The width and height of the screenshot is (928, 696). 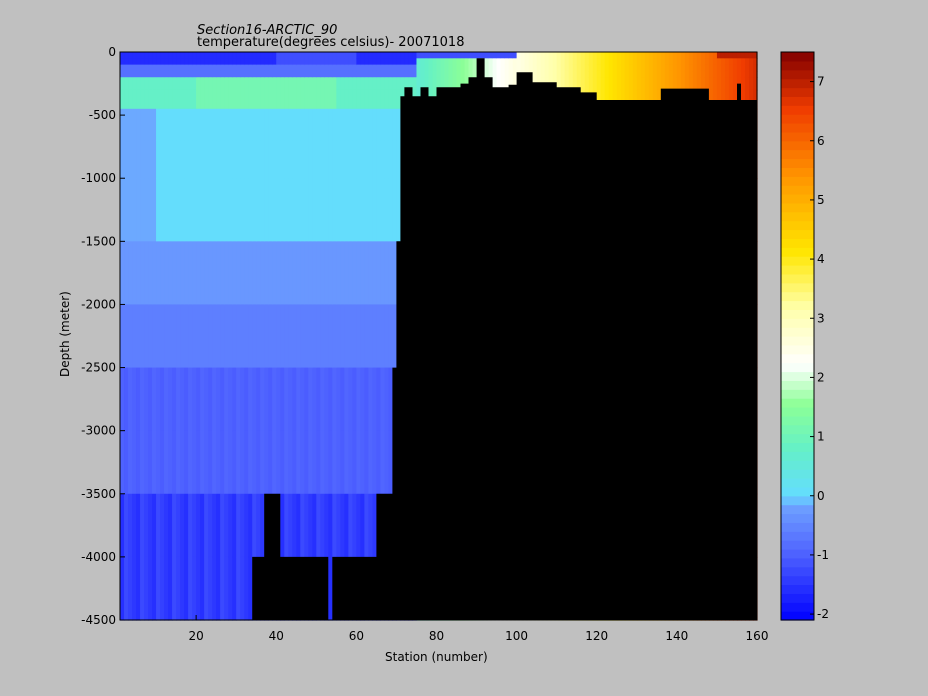 What do you see at coordinates (797, 336) in the screenshot?
I see `colorbar-frame` at bounding box center [797, 336].